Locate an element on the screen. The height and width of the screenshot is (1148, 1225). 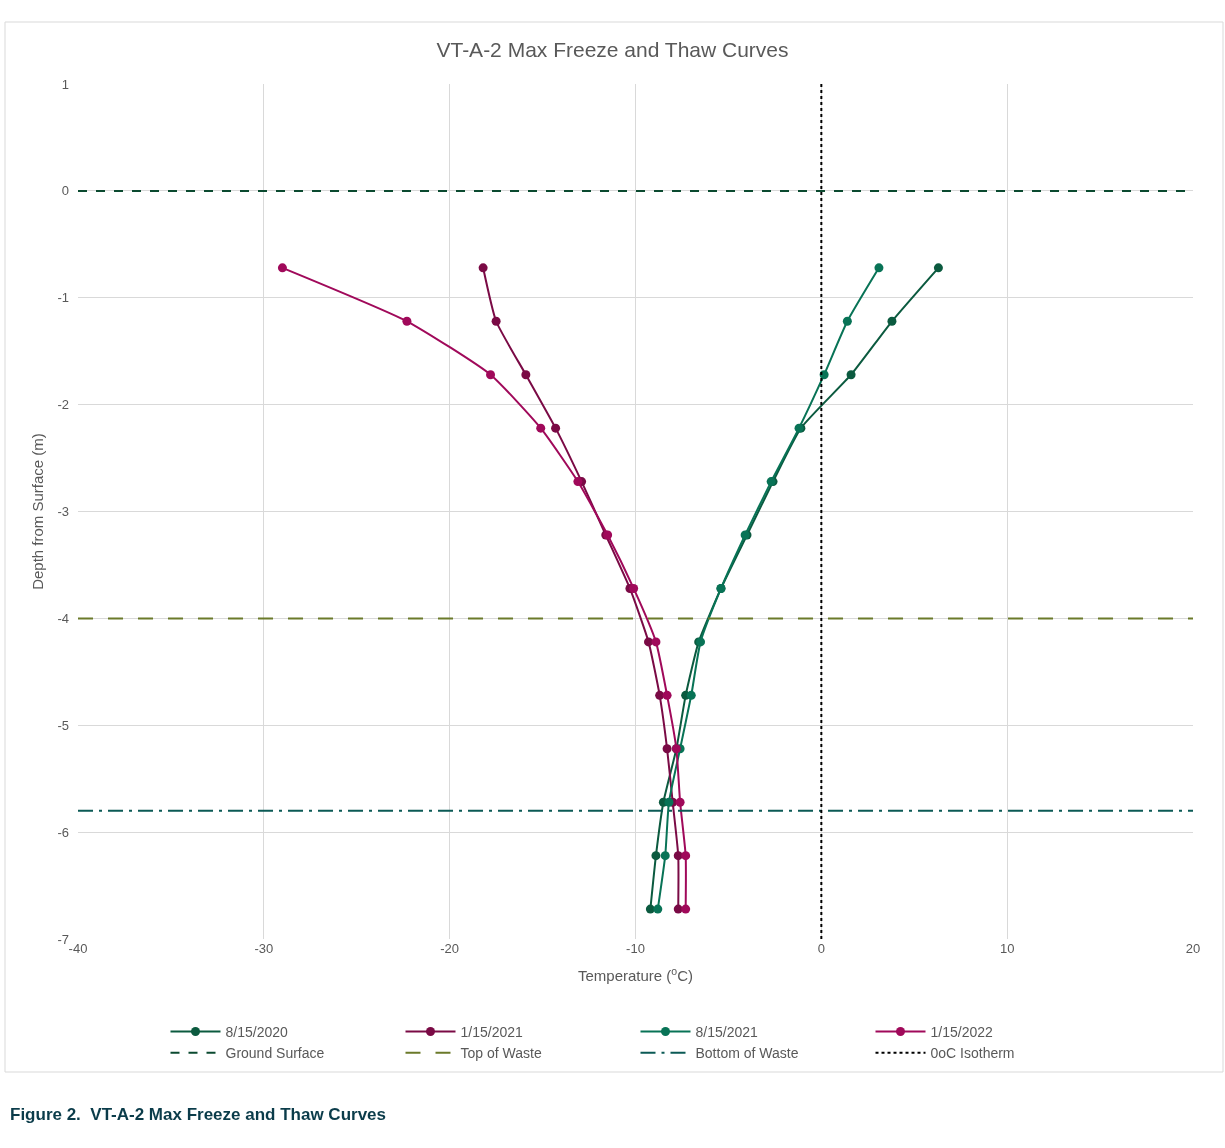
y-tick-label: -3 is located at coordinates (63, 512).